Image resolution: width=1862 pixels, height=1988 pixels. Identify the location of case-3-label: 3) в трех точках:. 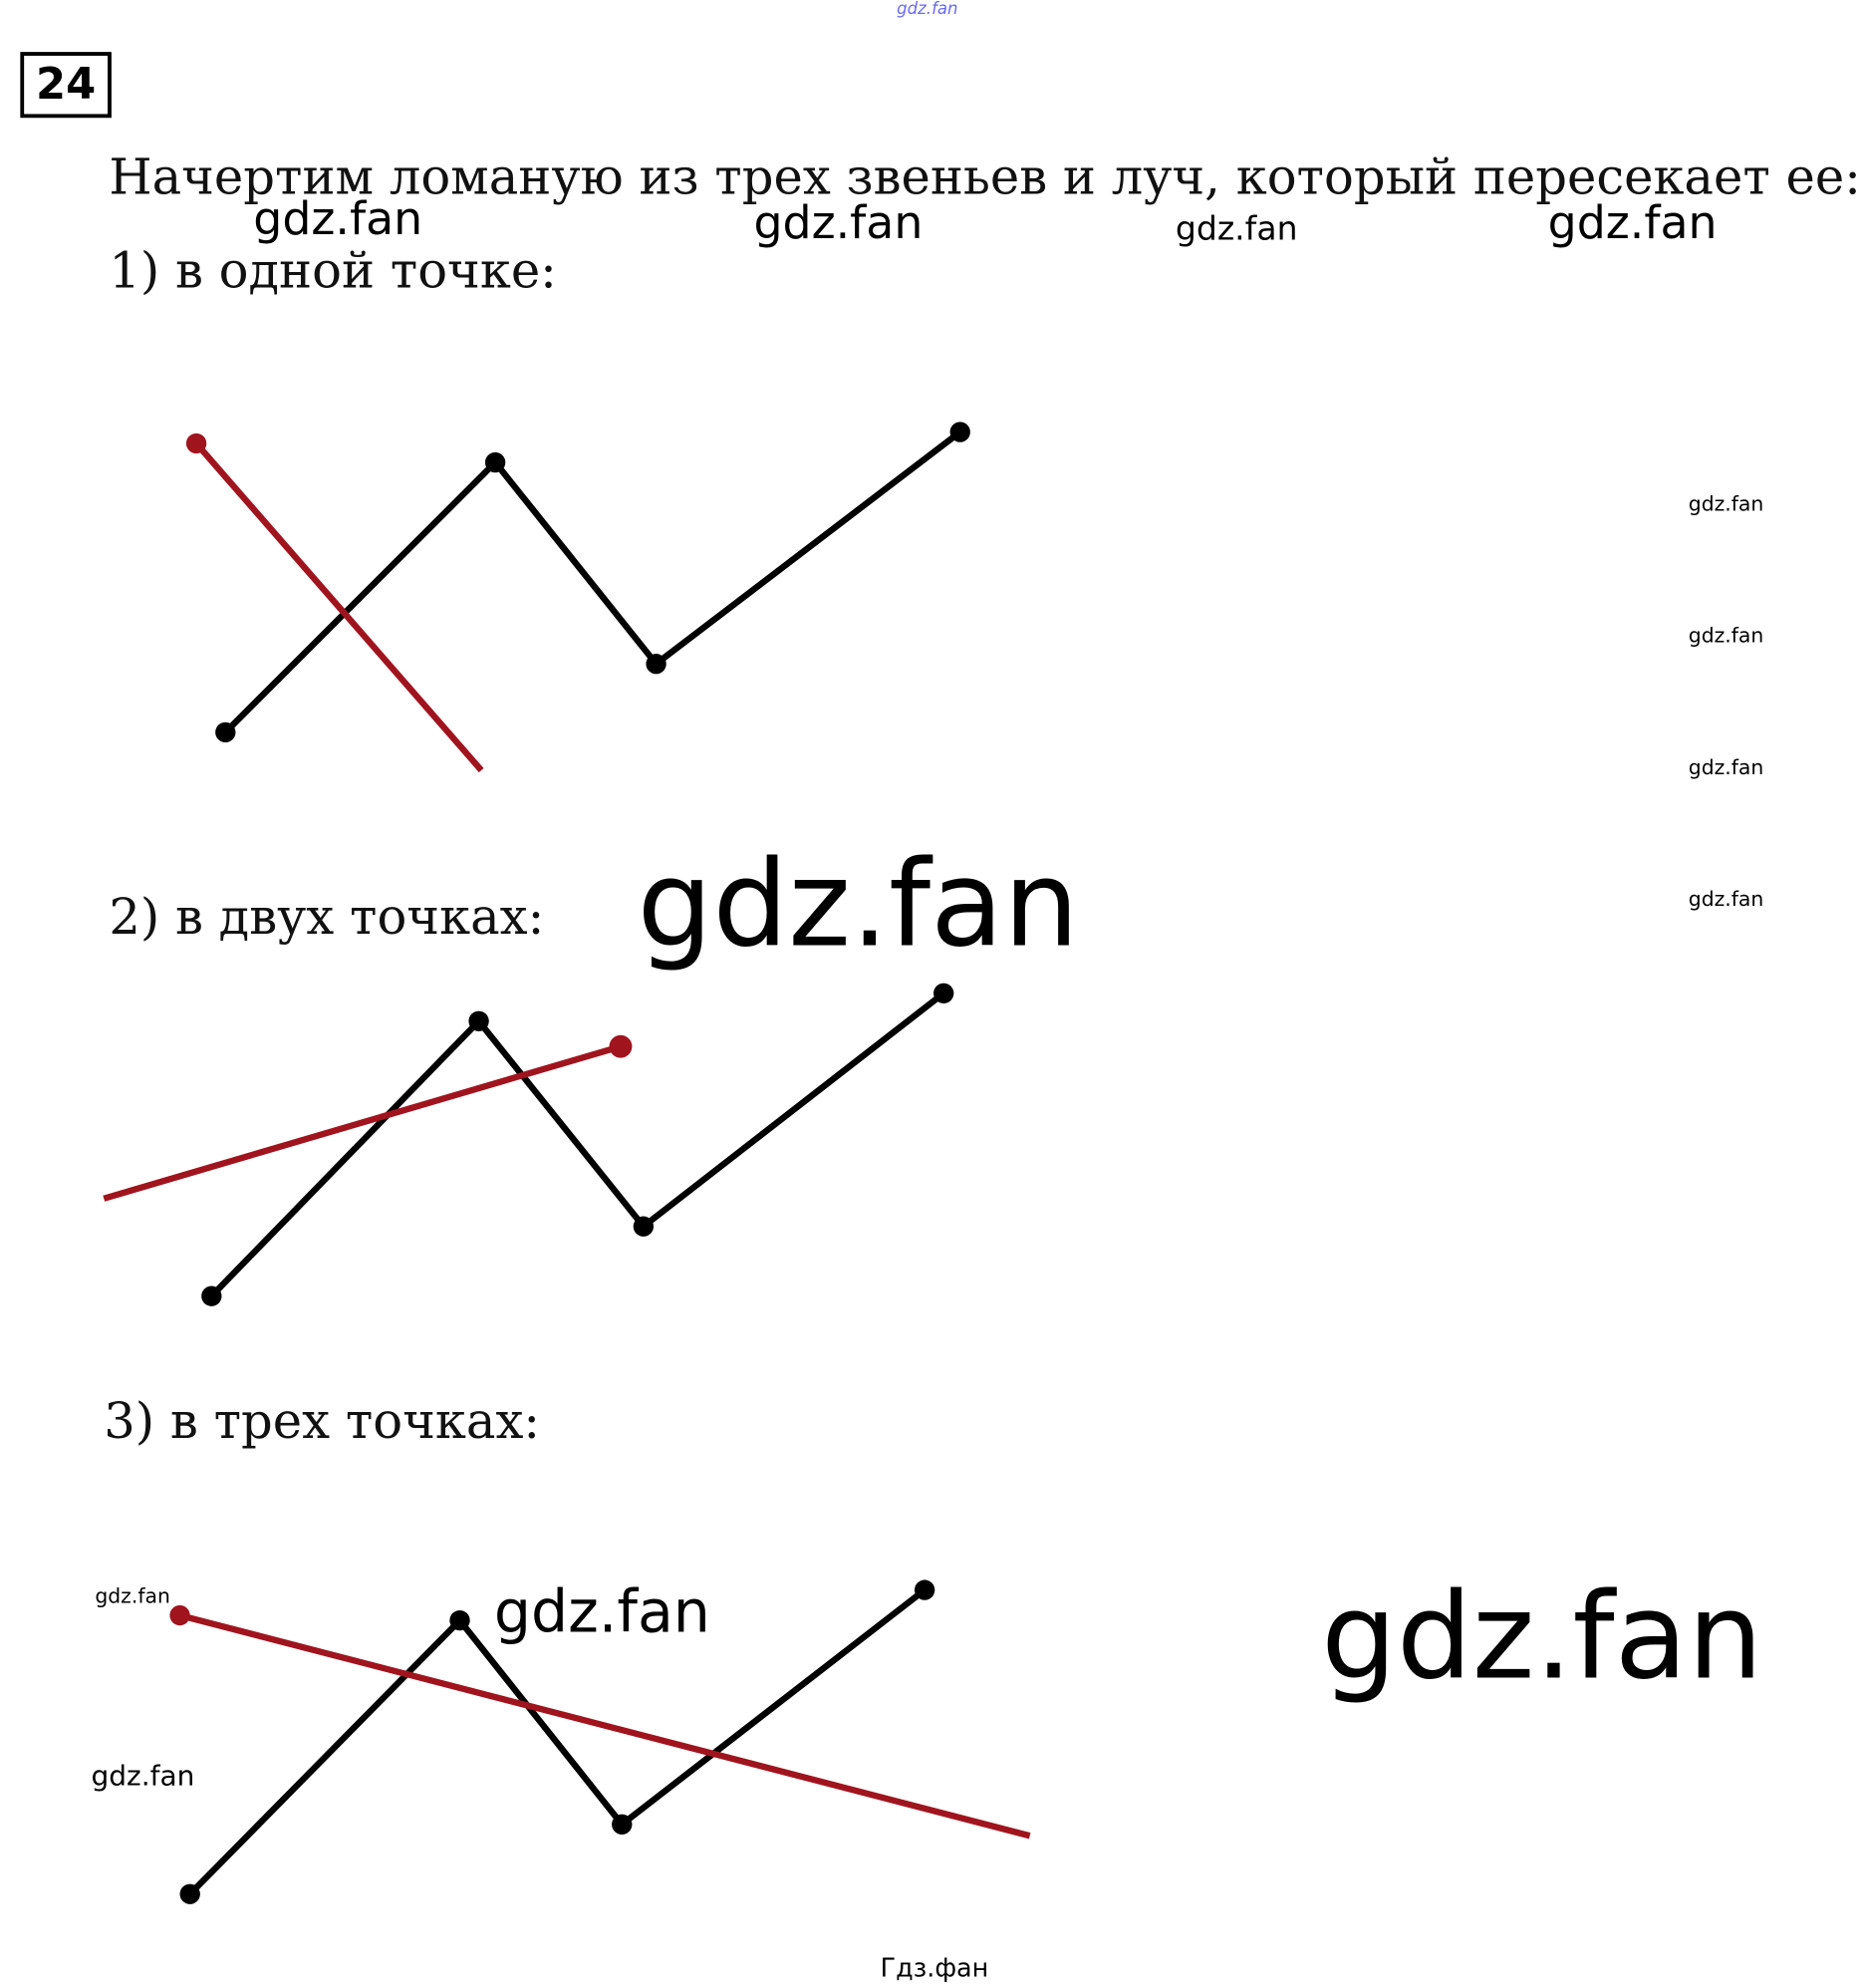
(322, 1422).